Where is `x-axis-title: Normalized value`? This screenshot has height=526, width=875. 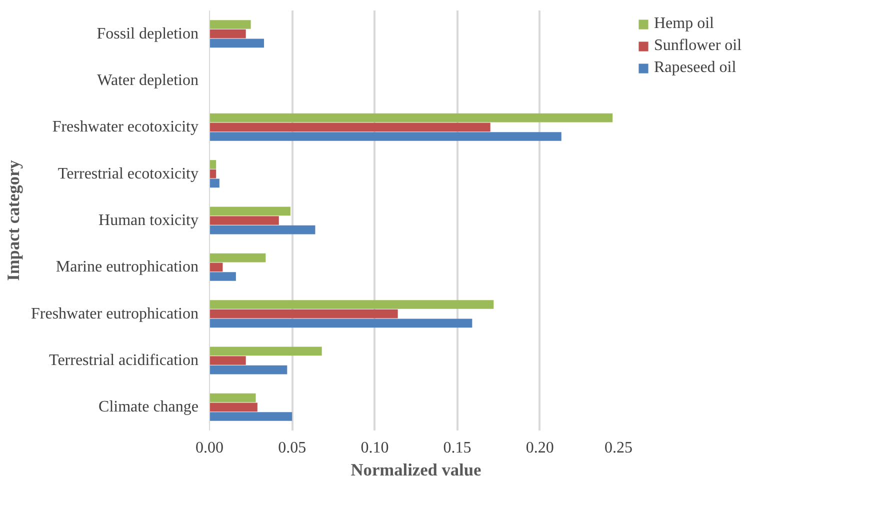 x-axis-title: Normalized value is located at coordinates (416, 470).